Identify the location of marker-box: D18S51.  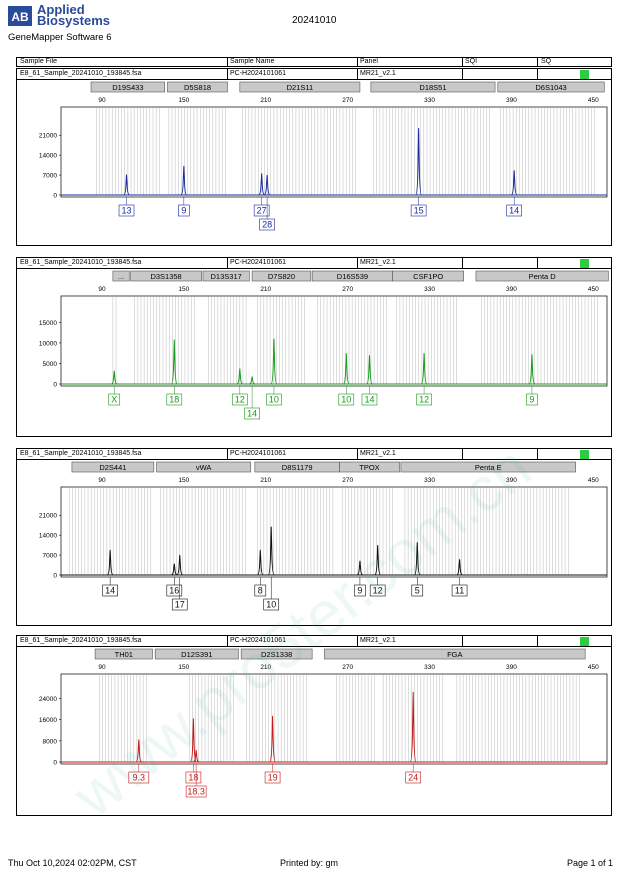
(433, 87).